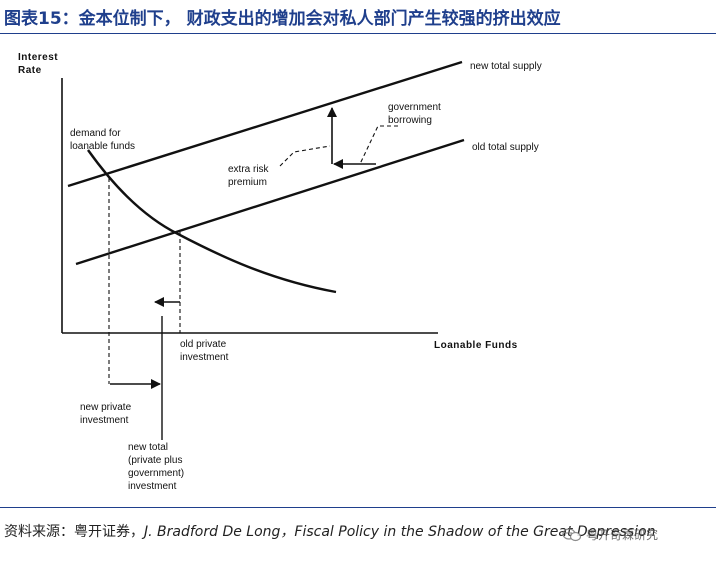  What do you see at coordinates (358, 33) in the screenshot?
I see `title-divider` at bounding box center [358, 33].